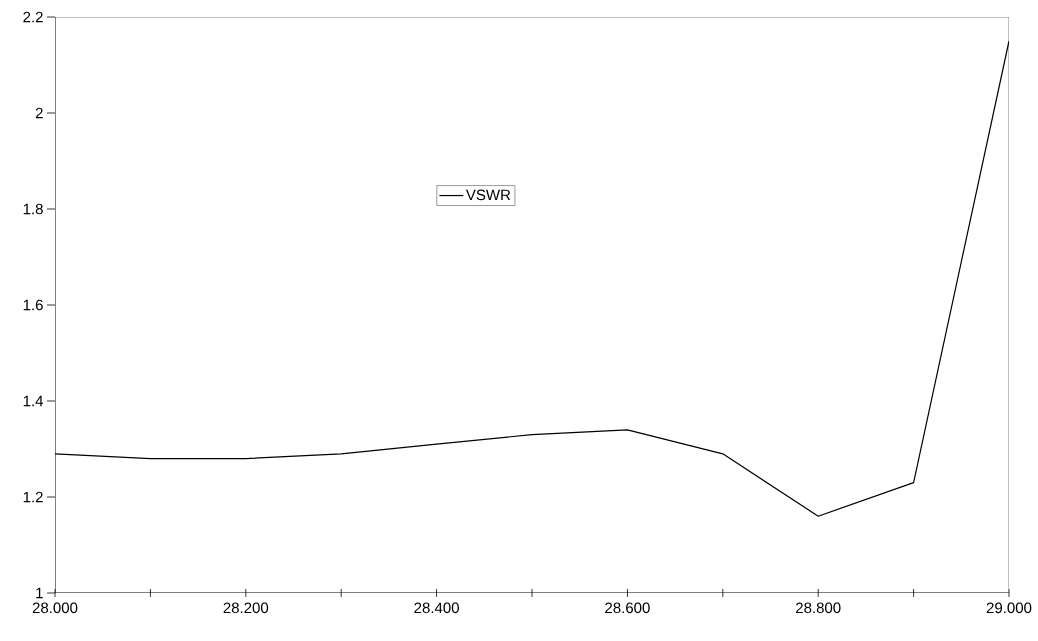 Image resolution: width=1038 pixels, height=641 pixels. Describe the element at coordinates (55, 608) in the screenshot. I see `x-tick-label: 28.000` at that location.